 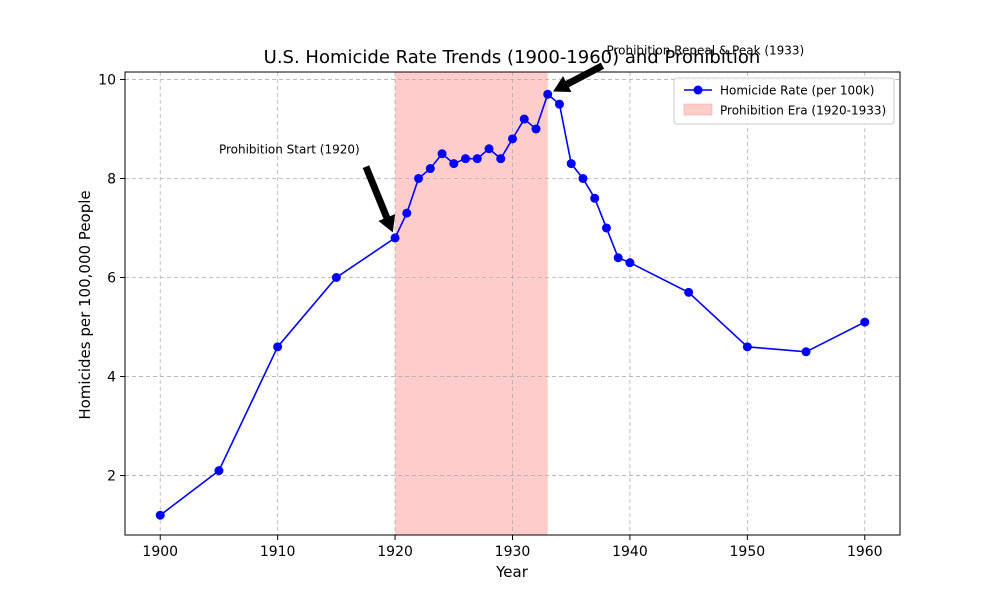 I want to click on x-tick-label: 1920, so click(x=395, y=552).